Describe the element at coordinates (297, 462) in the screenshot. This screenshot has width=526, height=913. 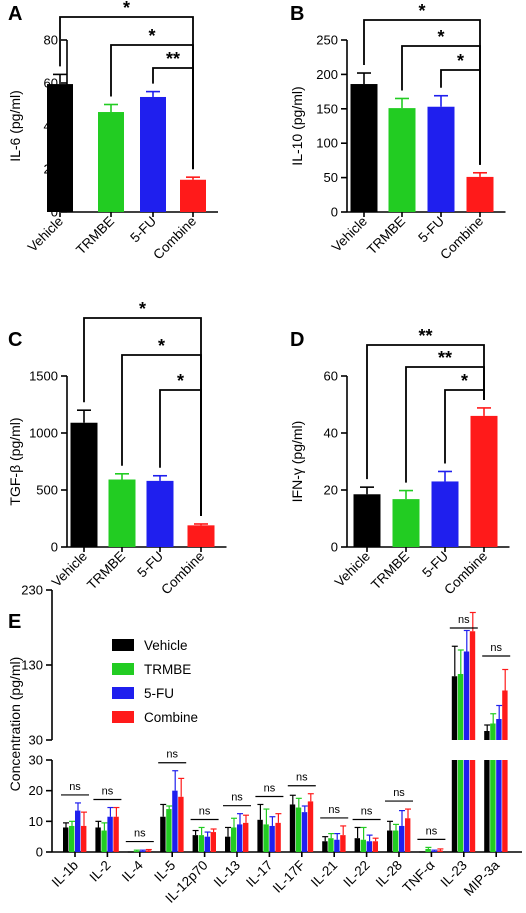
I see `y-axis-label: IFN-γ (pg/ml)` at that location.